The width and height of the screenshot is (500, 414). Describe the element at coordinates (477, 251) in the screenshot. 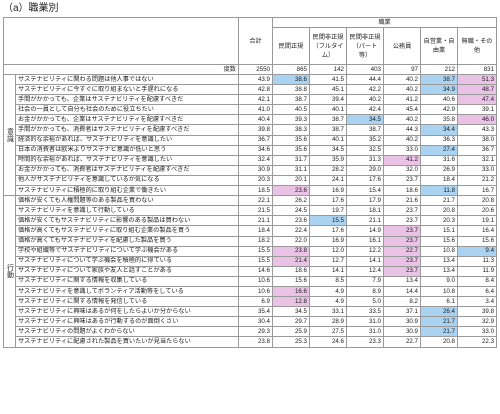

I see `value-cell: 9.4` at that location.